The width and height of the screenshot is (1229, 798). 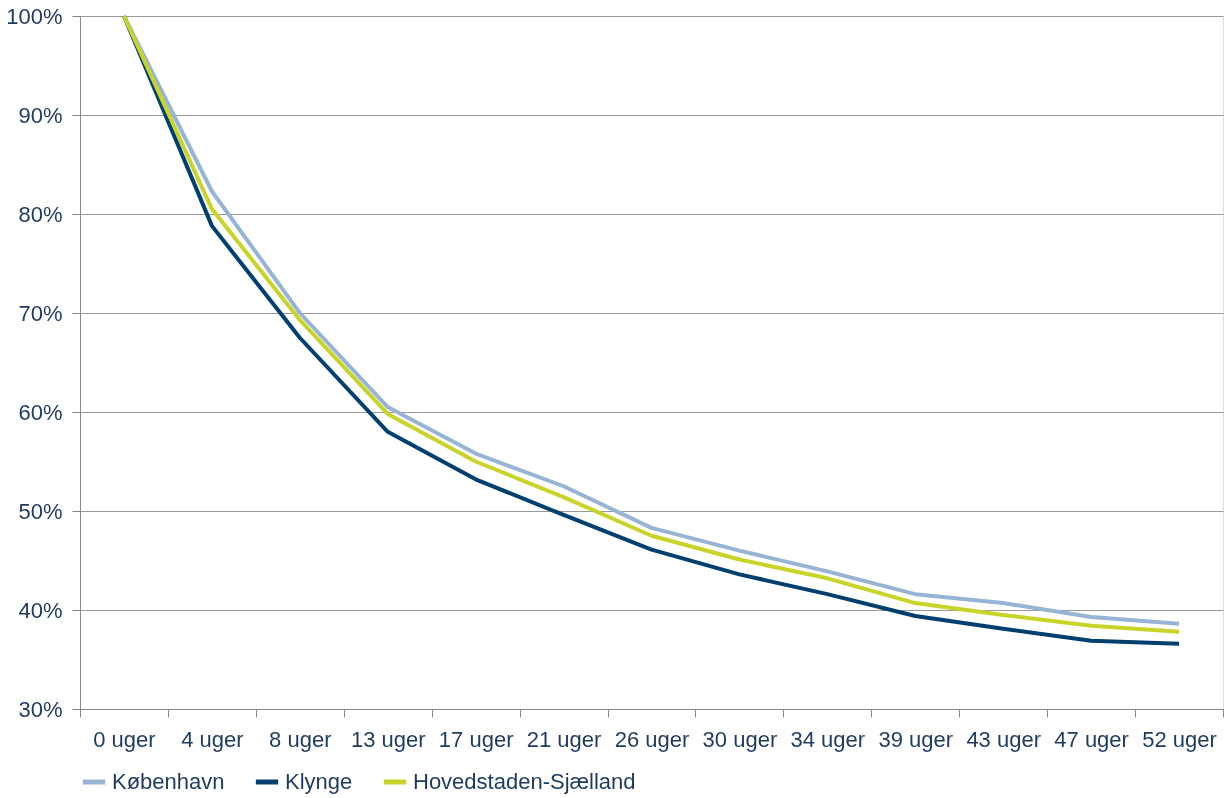 I want to click on x-tick-label: 52 uger, so click(x=1179, y=739).